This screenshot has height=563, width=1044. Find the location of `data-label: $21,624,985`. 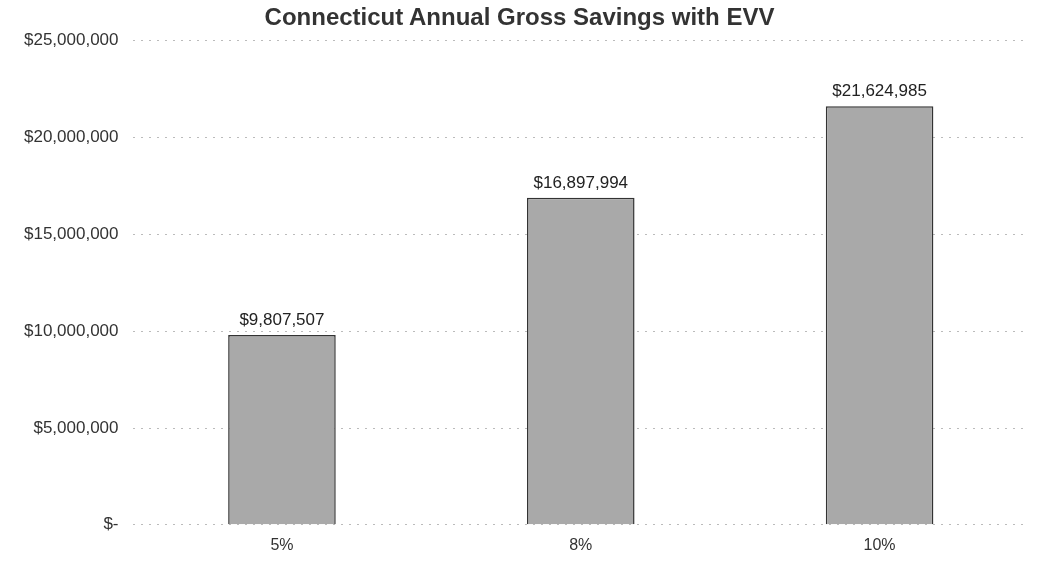

data-label: $21,624,985 is located at coordinates (879, 91).